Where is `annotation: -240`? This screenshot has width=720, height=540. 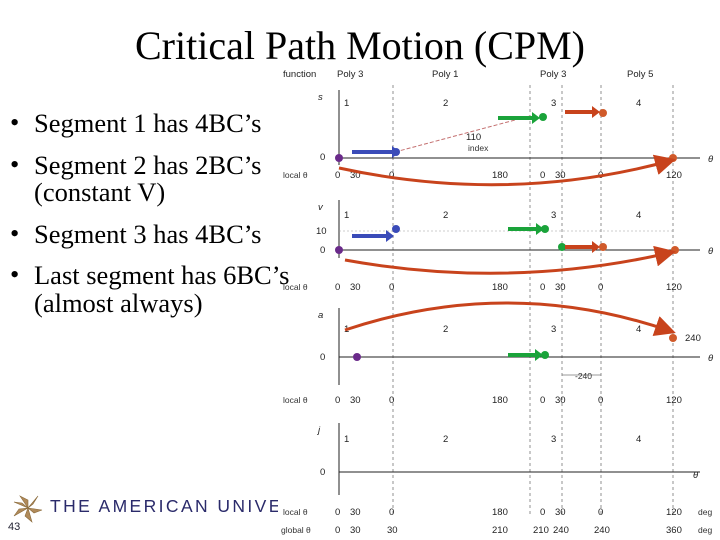
annotation: -240 is located at coordinates (583, 376).